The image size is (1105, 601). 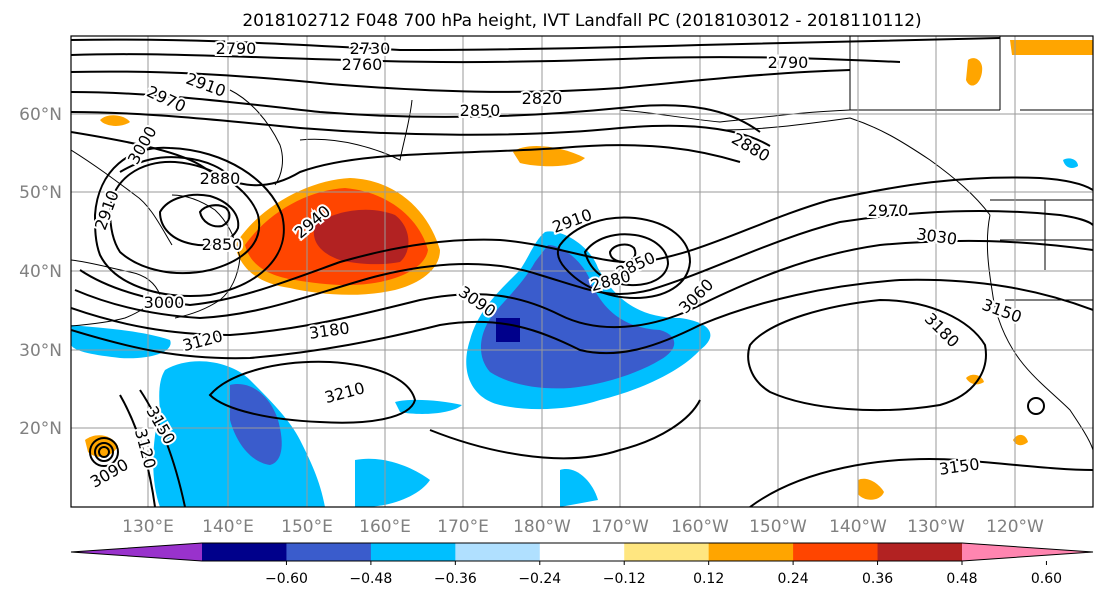 I want to click on colorbar-tick-label: 0.24, so click(x=793, y=579).